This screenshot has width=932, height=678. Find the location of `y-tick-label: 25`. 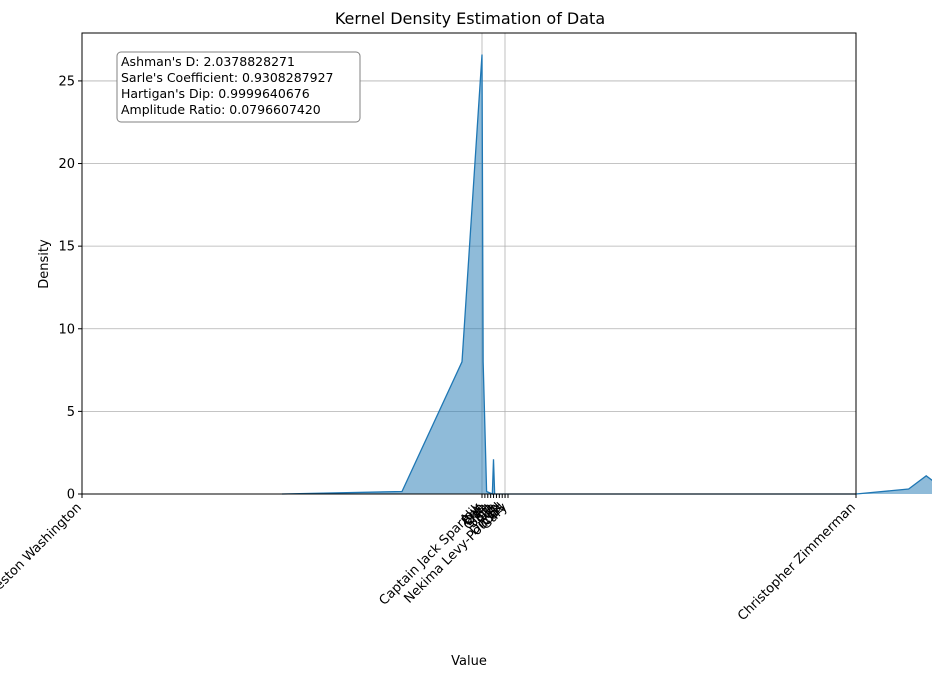

y-tick-label: 25 is located at coordinates (66, 81).